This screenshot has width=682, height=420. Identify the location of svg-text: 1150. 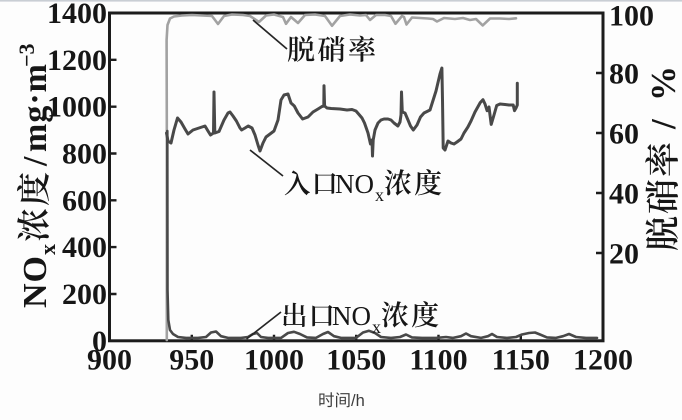
(521, 360).